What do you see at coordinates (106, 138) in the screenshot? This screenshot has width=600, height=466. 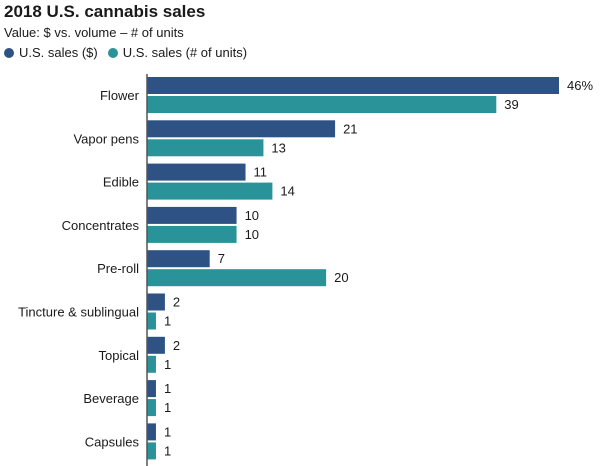 I see `category-label: Vapor pens` at bounding box center [106, 138].